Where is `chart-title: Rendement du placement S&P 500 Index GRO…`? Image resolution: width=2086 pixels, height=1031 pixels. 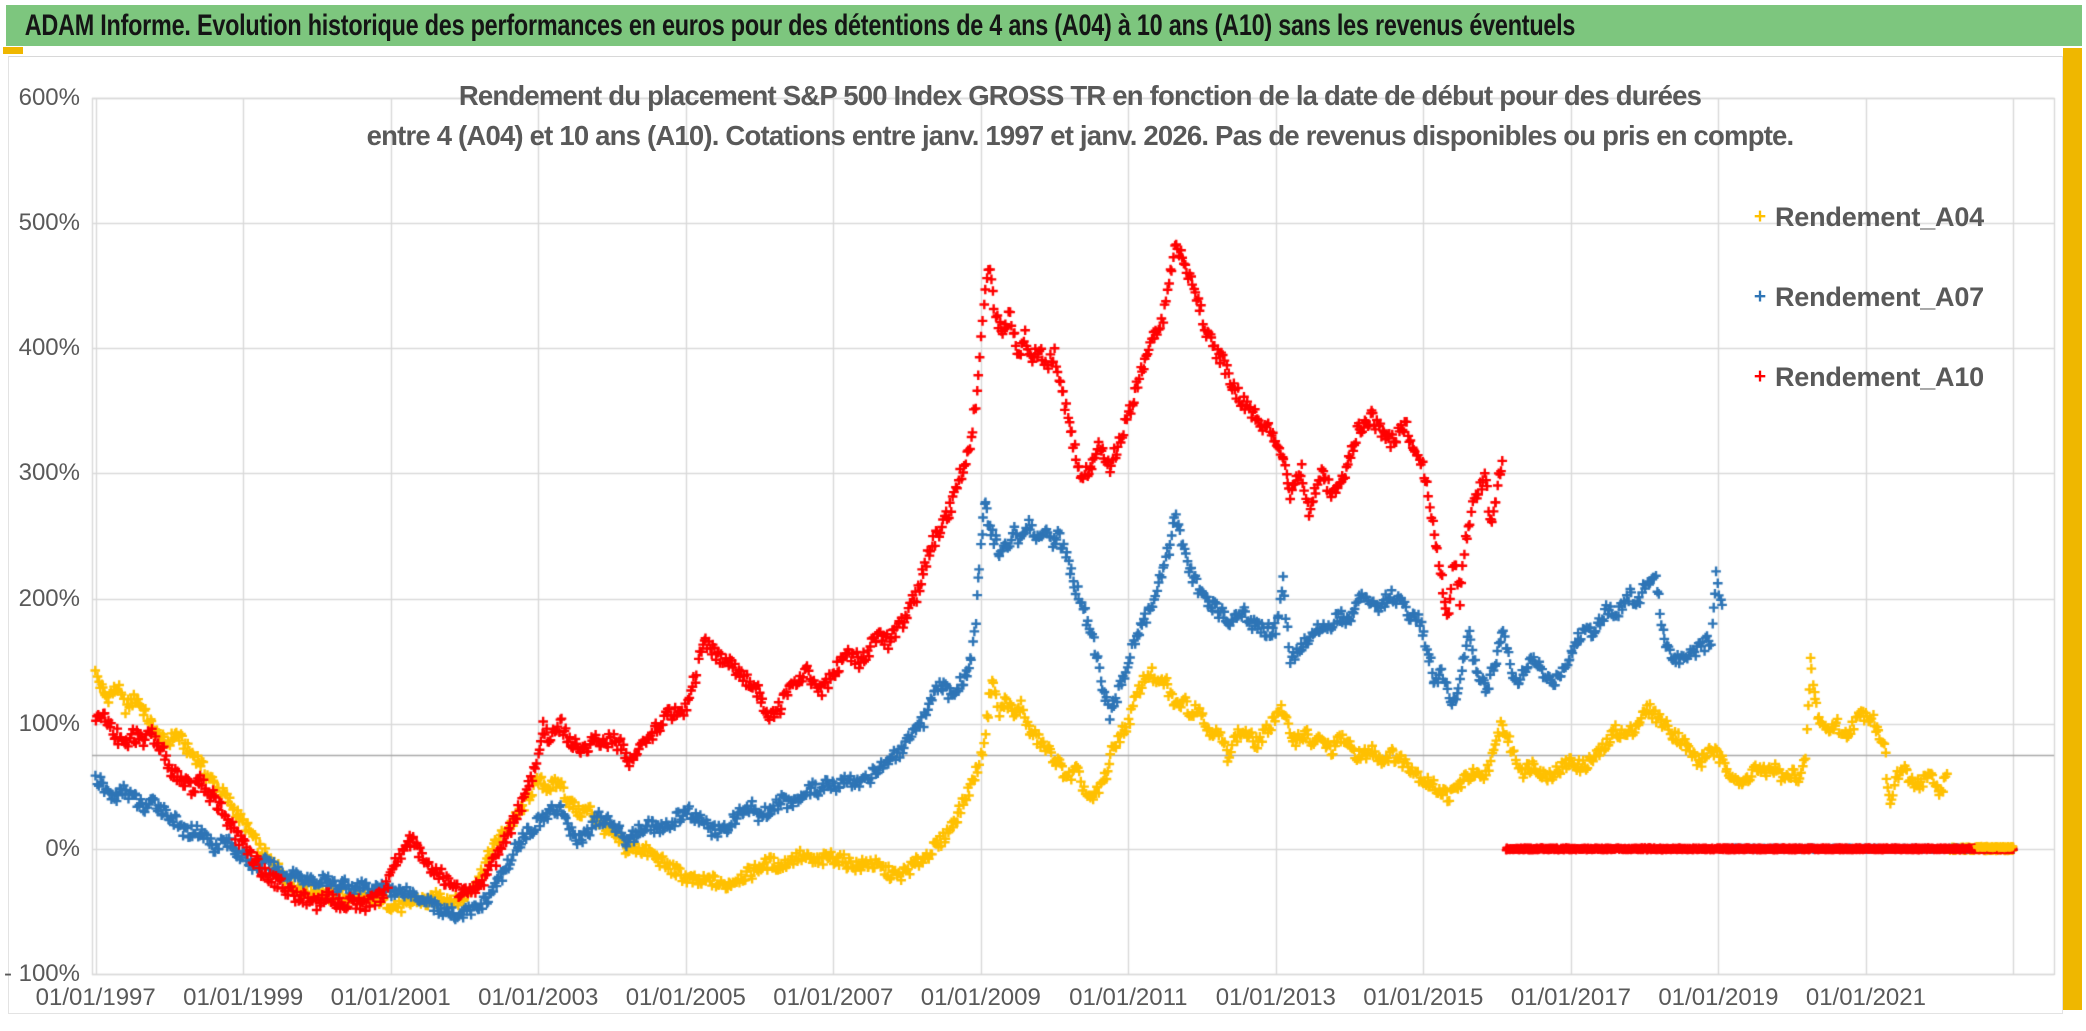
chart-title: Rendement du placement S&P 500 Index GRO… is located at coordinates (1080, 116).